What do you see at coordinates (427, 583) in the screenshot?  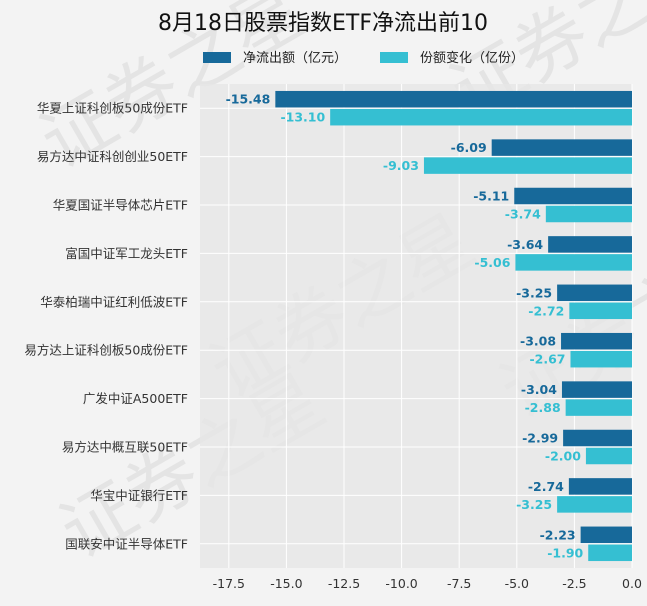 I see `x-axis-ticks: -17.5 -15.0 -12.5 -10.0 -7.5 -5.0 -2.5 0.0` at bounding box center [427, 583].